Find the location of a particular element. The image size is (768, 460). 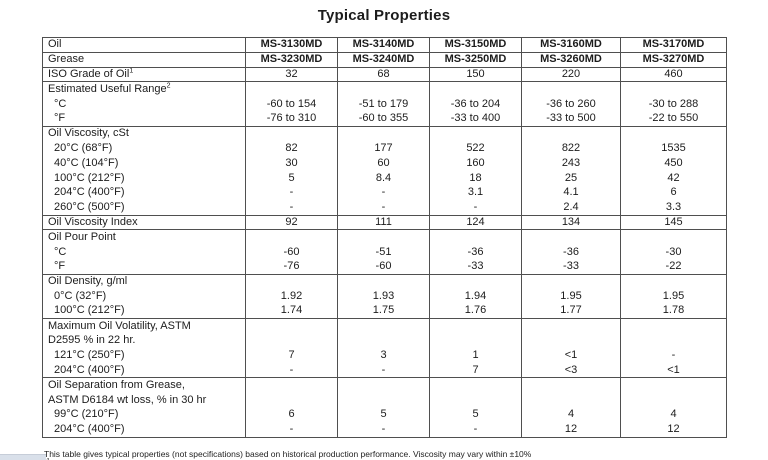

cell: 1.77 is located at coordinates (571, 311).